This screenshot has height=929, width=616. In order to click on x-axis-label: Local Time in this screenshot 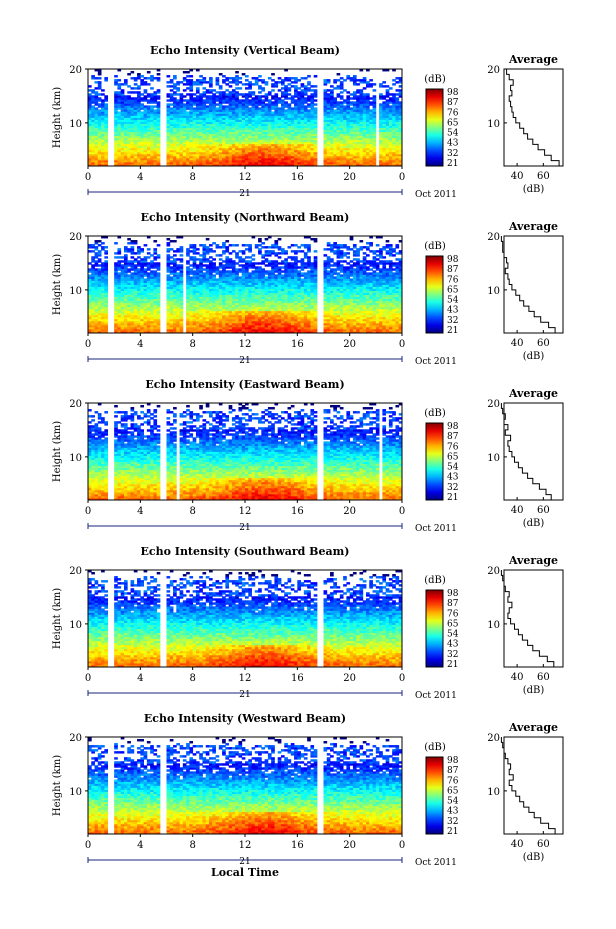, I will do `click(245, 872)`.